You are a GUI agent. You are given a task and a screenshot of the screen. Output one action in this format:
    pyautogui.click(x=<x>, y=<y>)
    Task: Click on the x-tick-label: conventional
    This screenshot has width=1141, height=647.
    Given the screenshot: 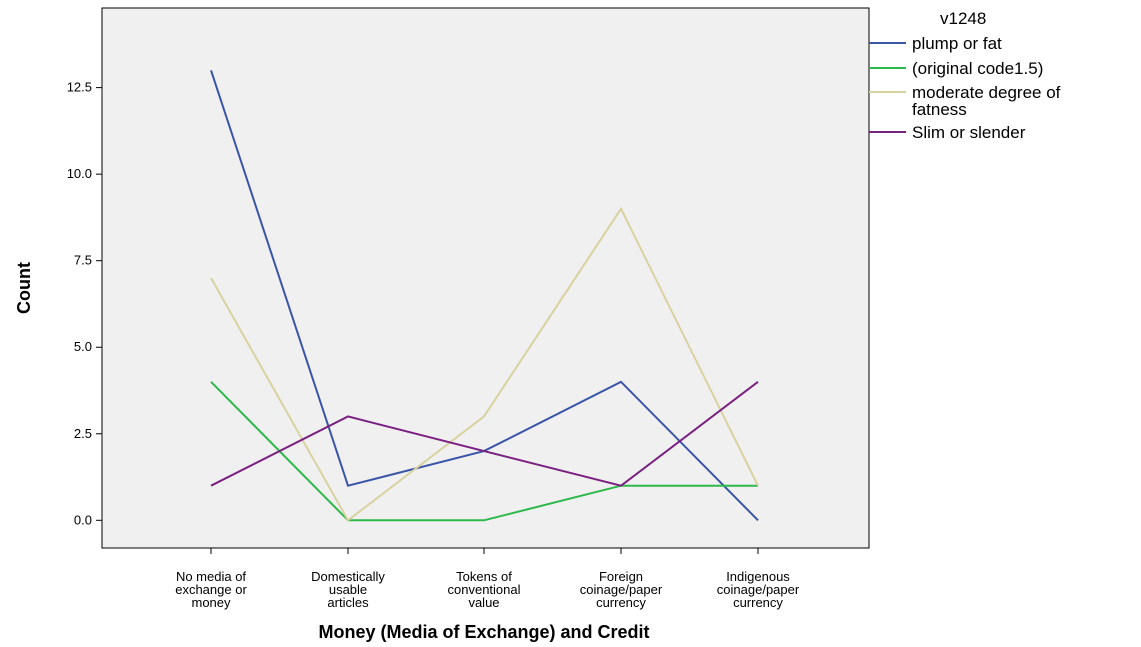 What is the action you would take?
    pyautogui.click(x=484, y=589)
    